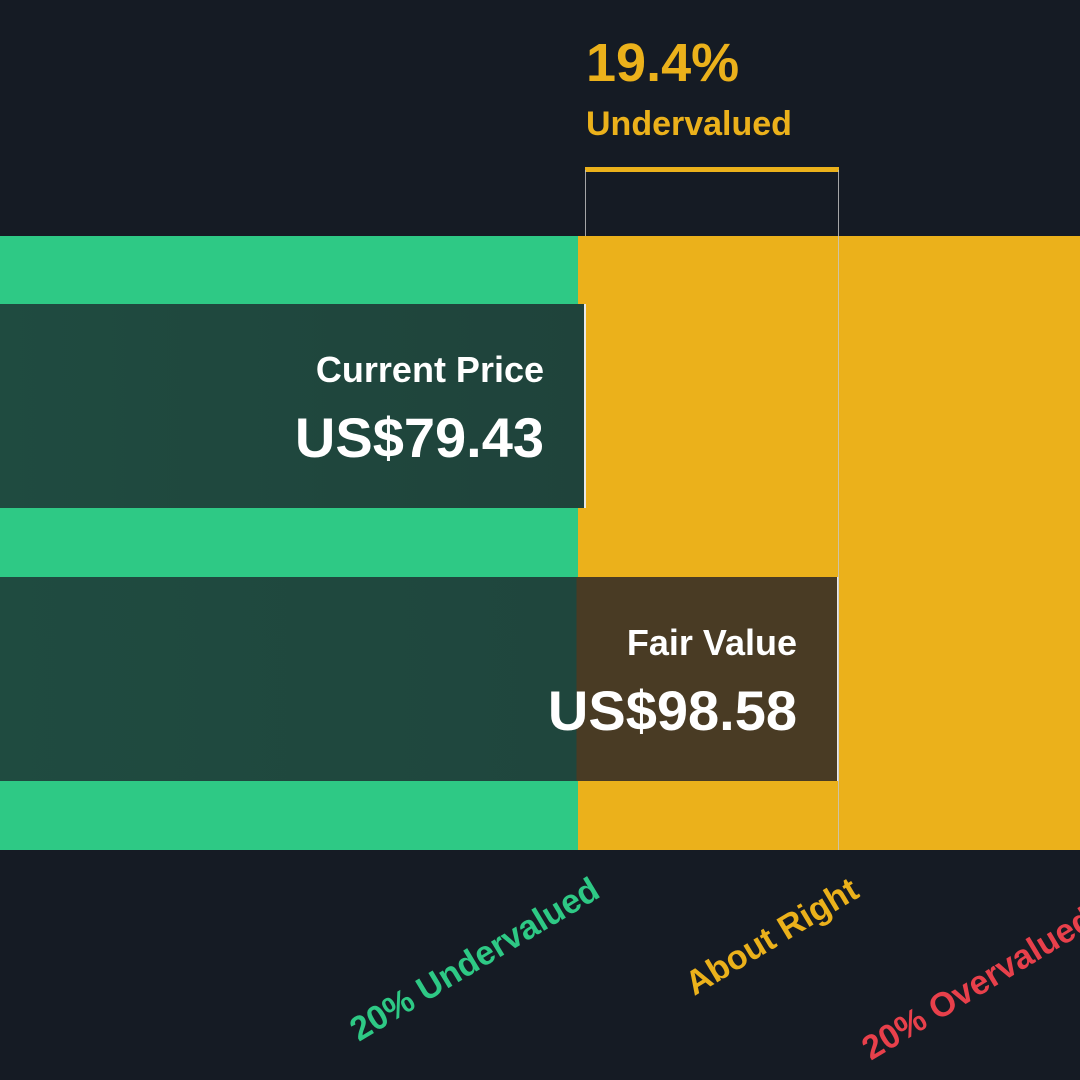 This screenshot has width=1080, height=1080. Describe the element at coordinates (429, 369) in the screenshot. I see `current-price-label: Current Price` at that location.